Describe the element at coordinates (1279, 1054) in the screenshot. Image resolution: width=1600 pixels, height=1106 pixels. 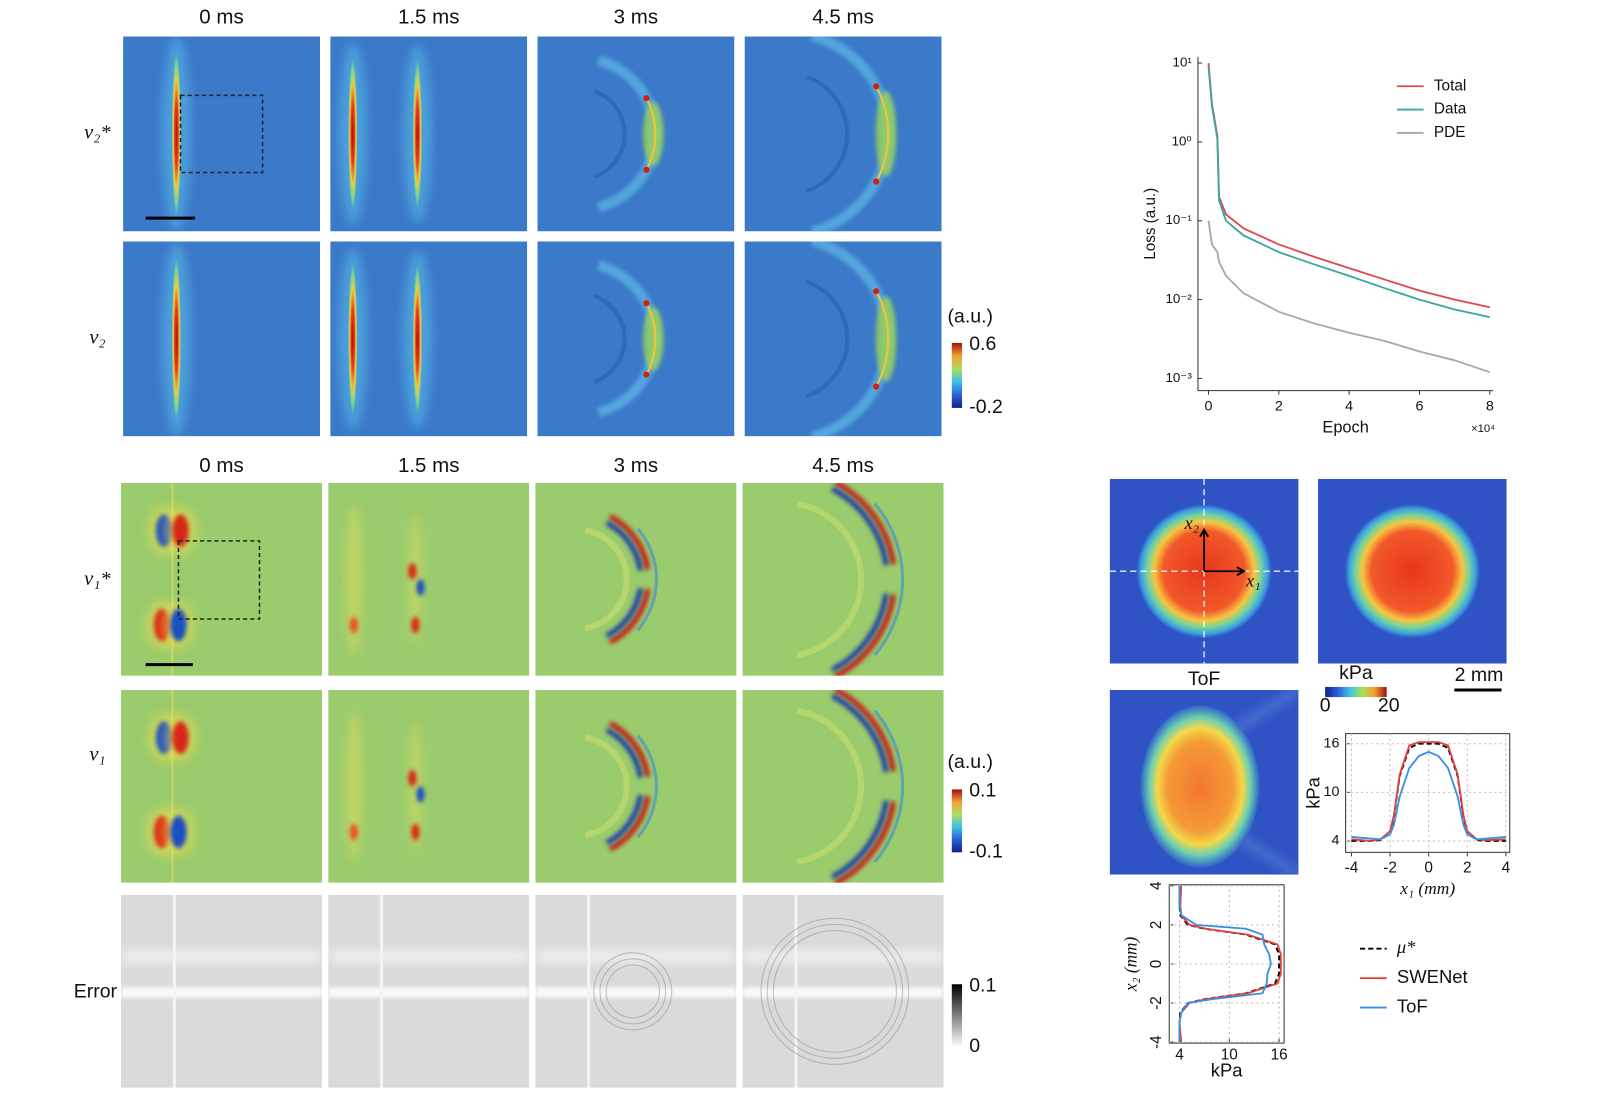
I see `y-tick-label: 16` at that location.